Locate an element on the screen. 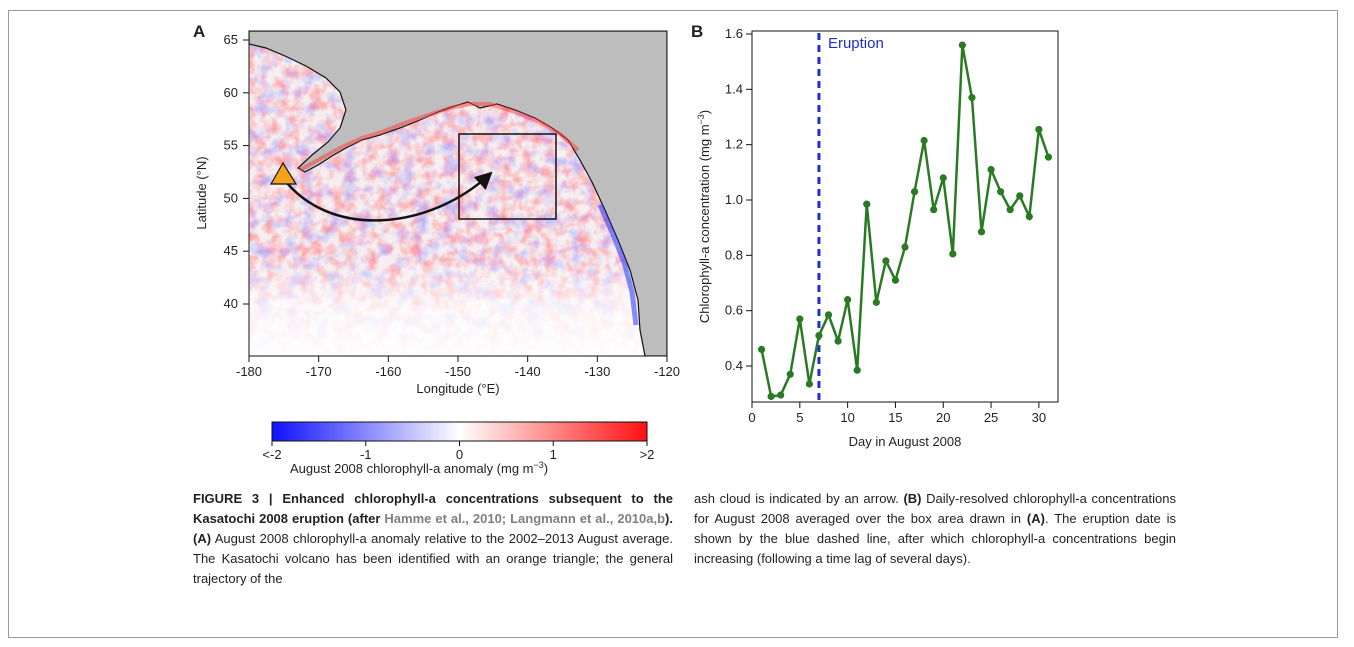 The height and width of the screenshot is (647, 1354). coastal-blue-band is located at coordinates (618, 264).